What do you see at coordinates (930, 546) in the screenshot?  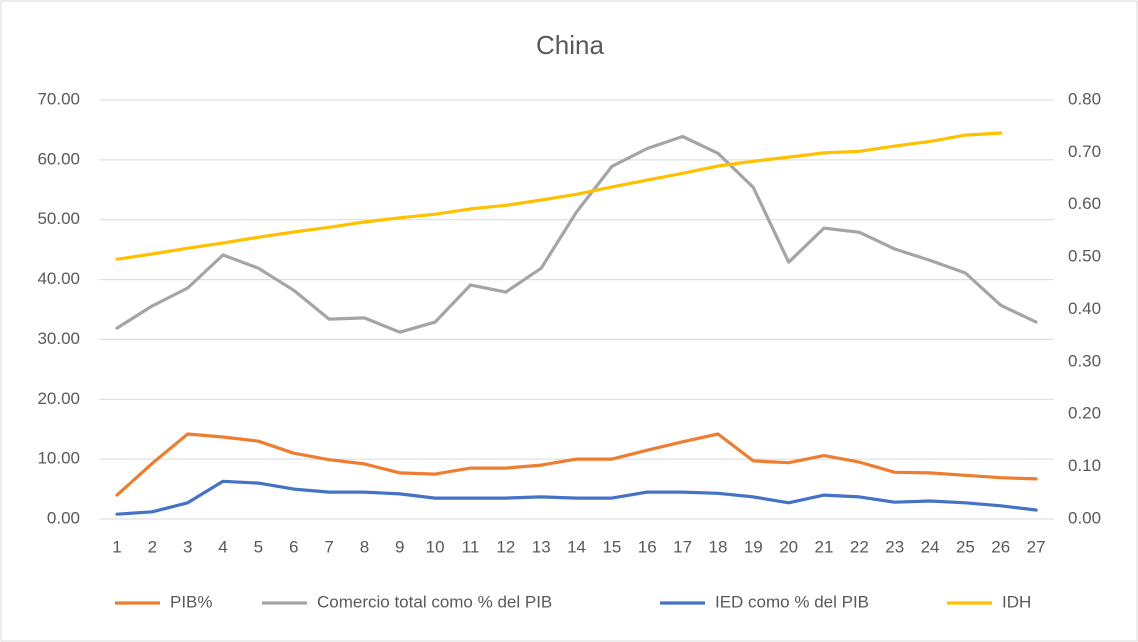 I see `x-tick-label: 24` at bounding box center [930, 546].